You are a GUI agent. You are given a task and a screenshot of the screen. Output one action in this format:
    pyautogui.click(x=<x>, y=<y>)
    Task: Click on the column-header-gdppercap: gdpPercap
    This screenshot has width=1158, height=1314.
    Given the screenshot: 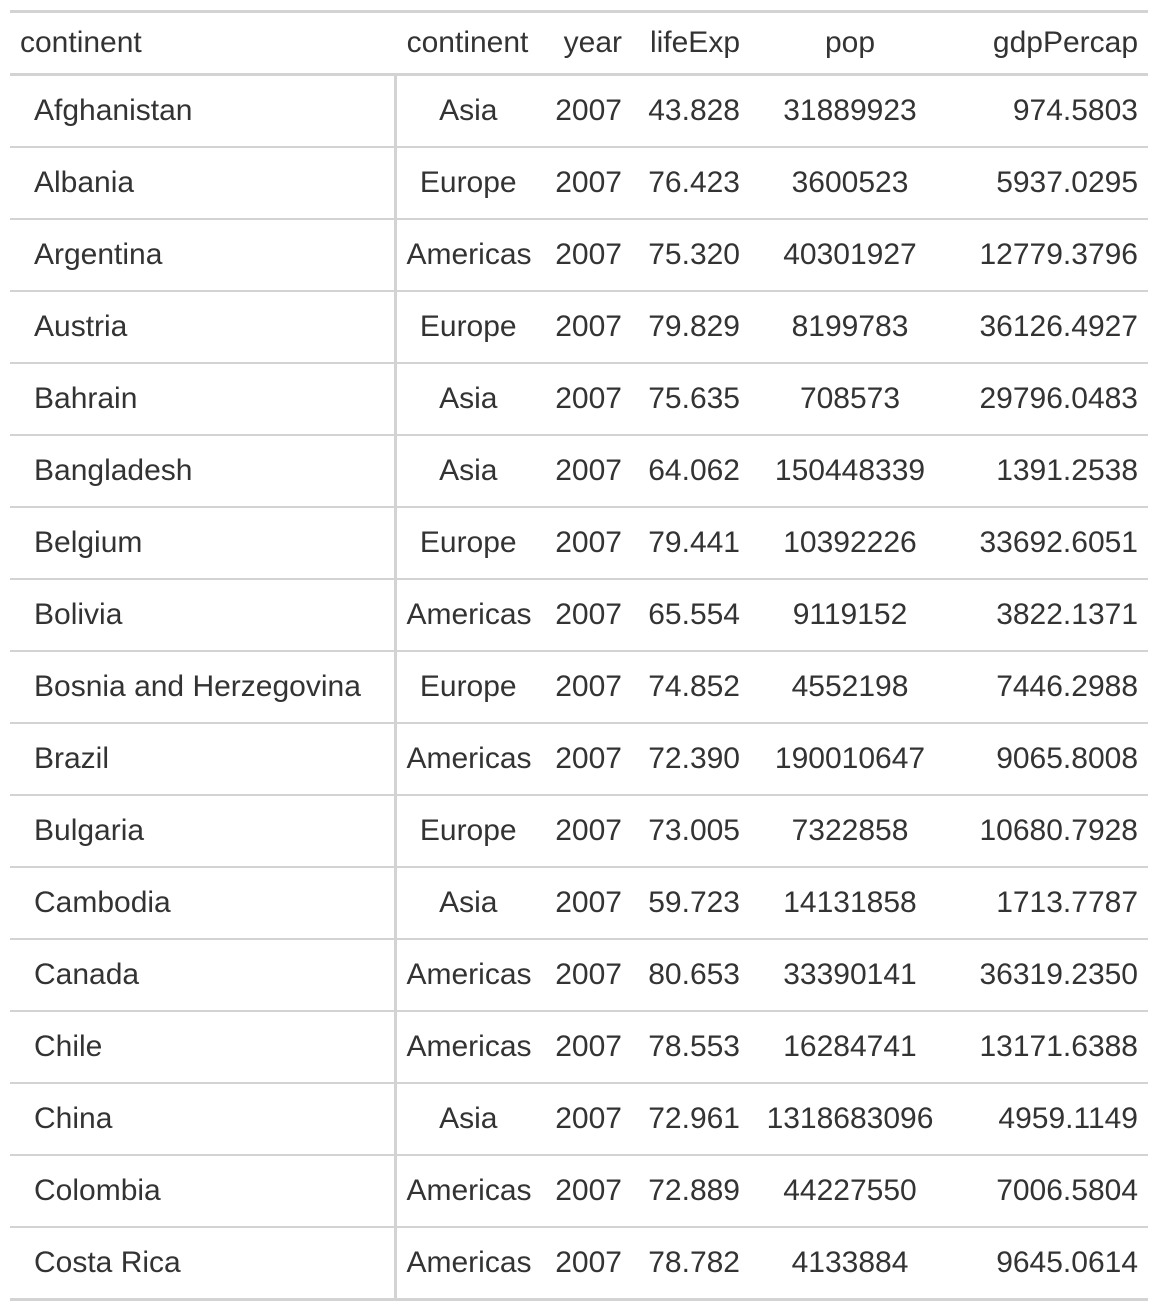 What is the action you would take?
    pyautogui.click(x=1065, y=42)
    